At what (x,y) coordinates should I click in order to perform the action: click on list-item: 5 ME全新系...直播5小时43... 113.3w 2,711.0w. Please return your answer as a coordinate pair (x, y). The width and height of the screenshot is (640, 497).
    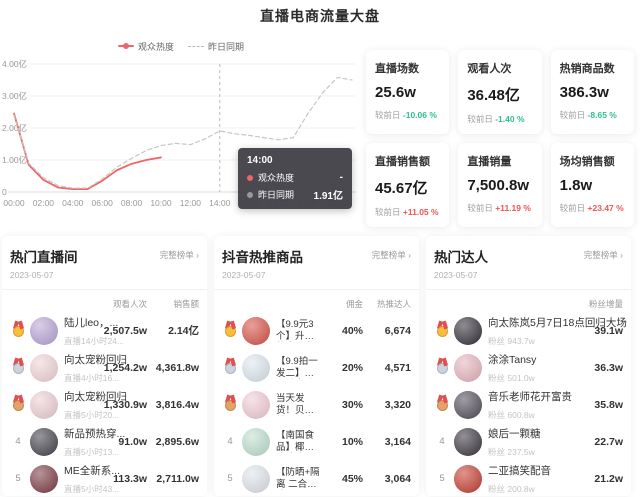
    Looking at the image, I should click on (104, 478).